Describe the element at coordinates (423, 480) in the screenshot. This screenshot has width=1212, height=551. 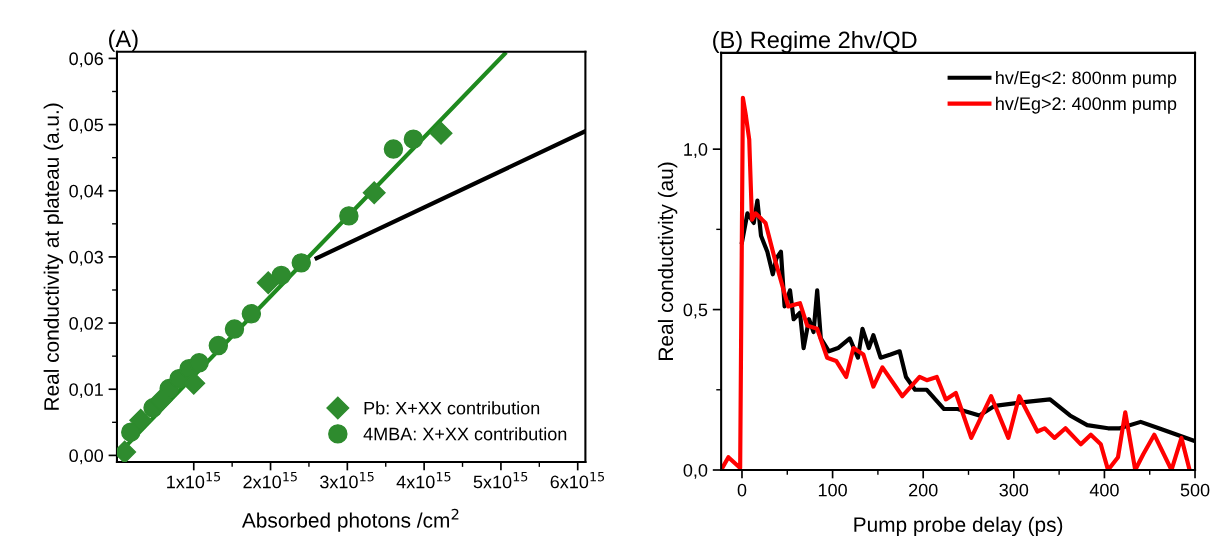
I see `x-tick-label: 4x10$^{15}$` at that location.